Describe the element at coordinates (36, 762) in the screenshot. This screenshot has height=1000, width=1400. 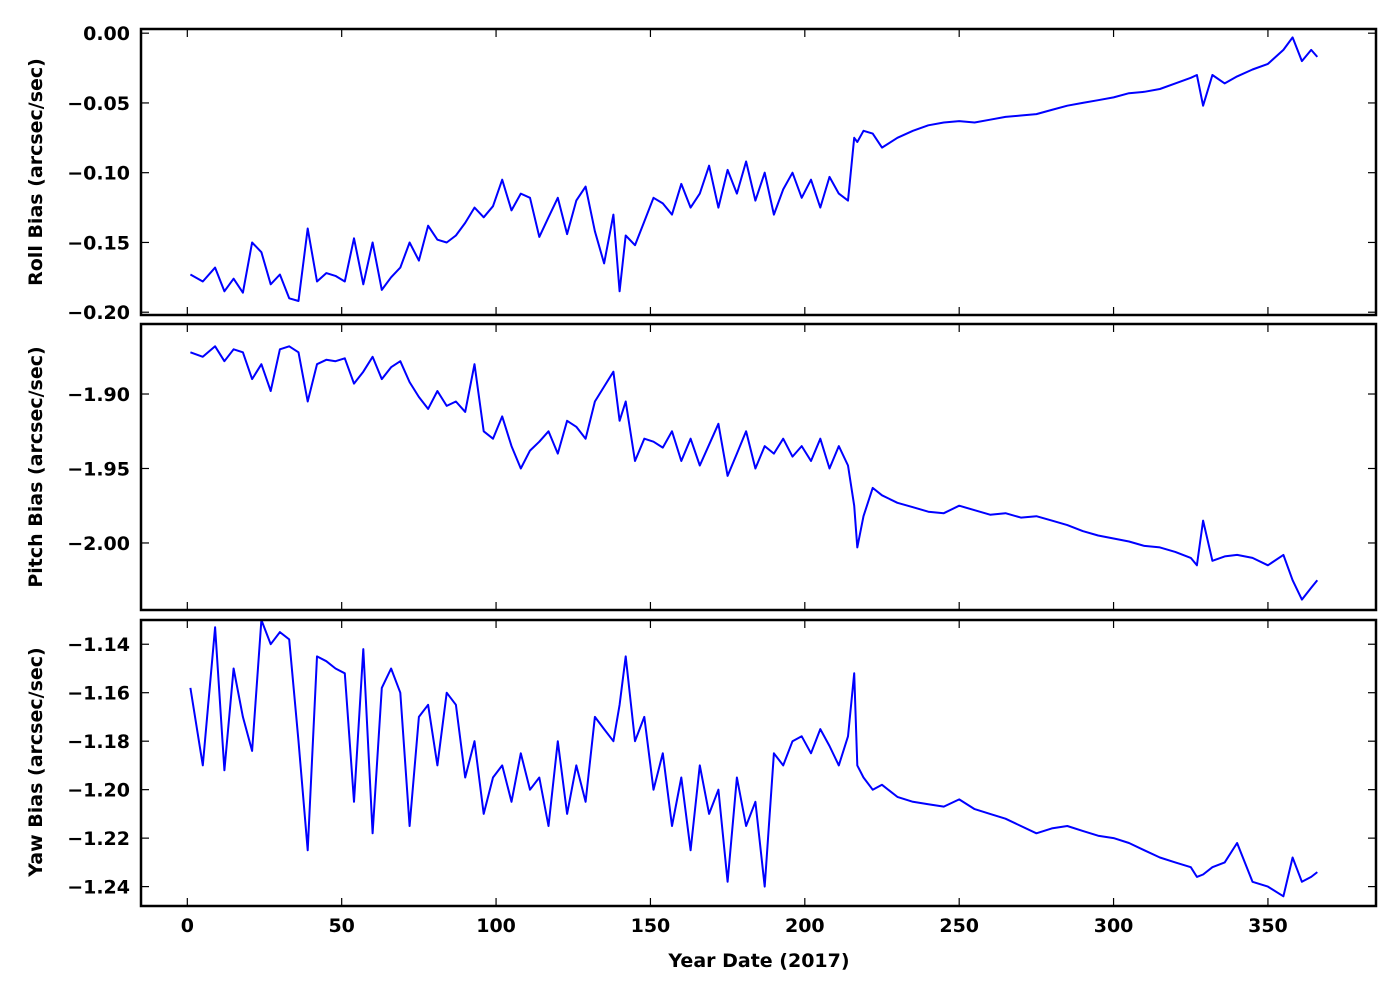
I see `yaw-ylabel: Yaw Bias (arcsec/sec)` at that location.